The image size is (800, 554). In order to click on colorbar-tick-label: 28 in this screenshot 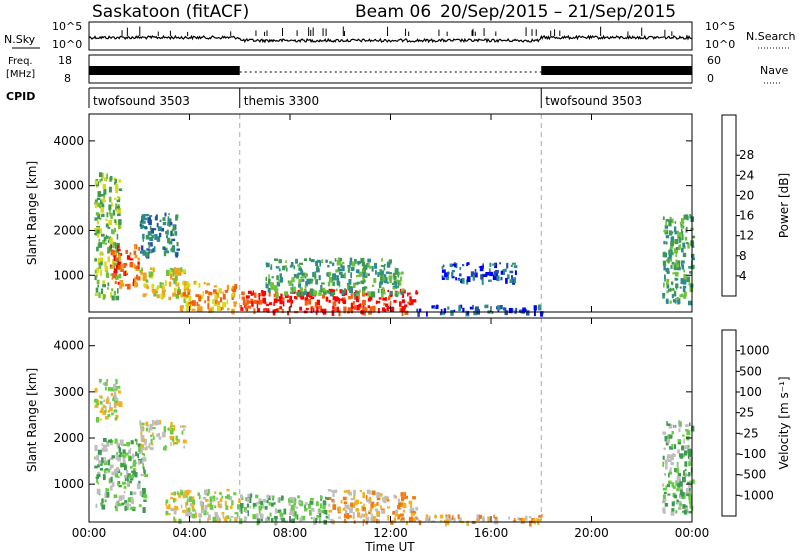, I will do `click(746, 155)`.